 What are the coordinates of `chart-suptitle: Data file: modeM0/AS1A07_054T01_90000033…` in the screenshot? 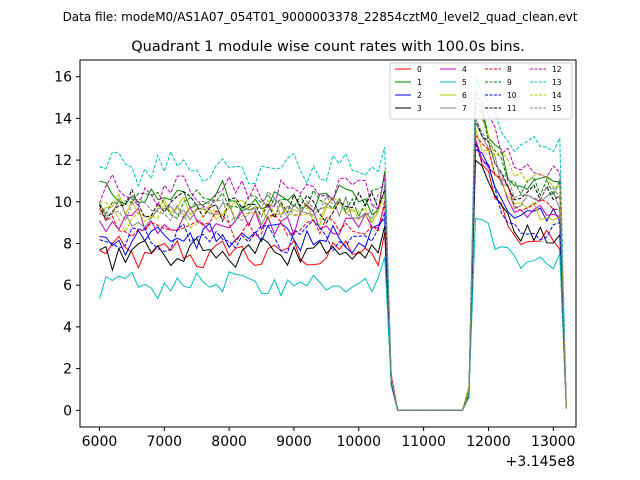 It's located at (320, 17).